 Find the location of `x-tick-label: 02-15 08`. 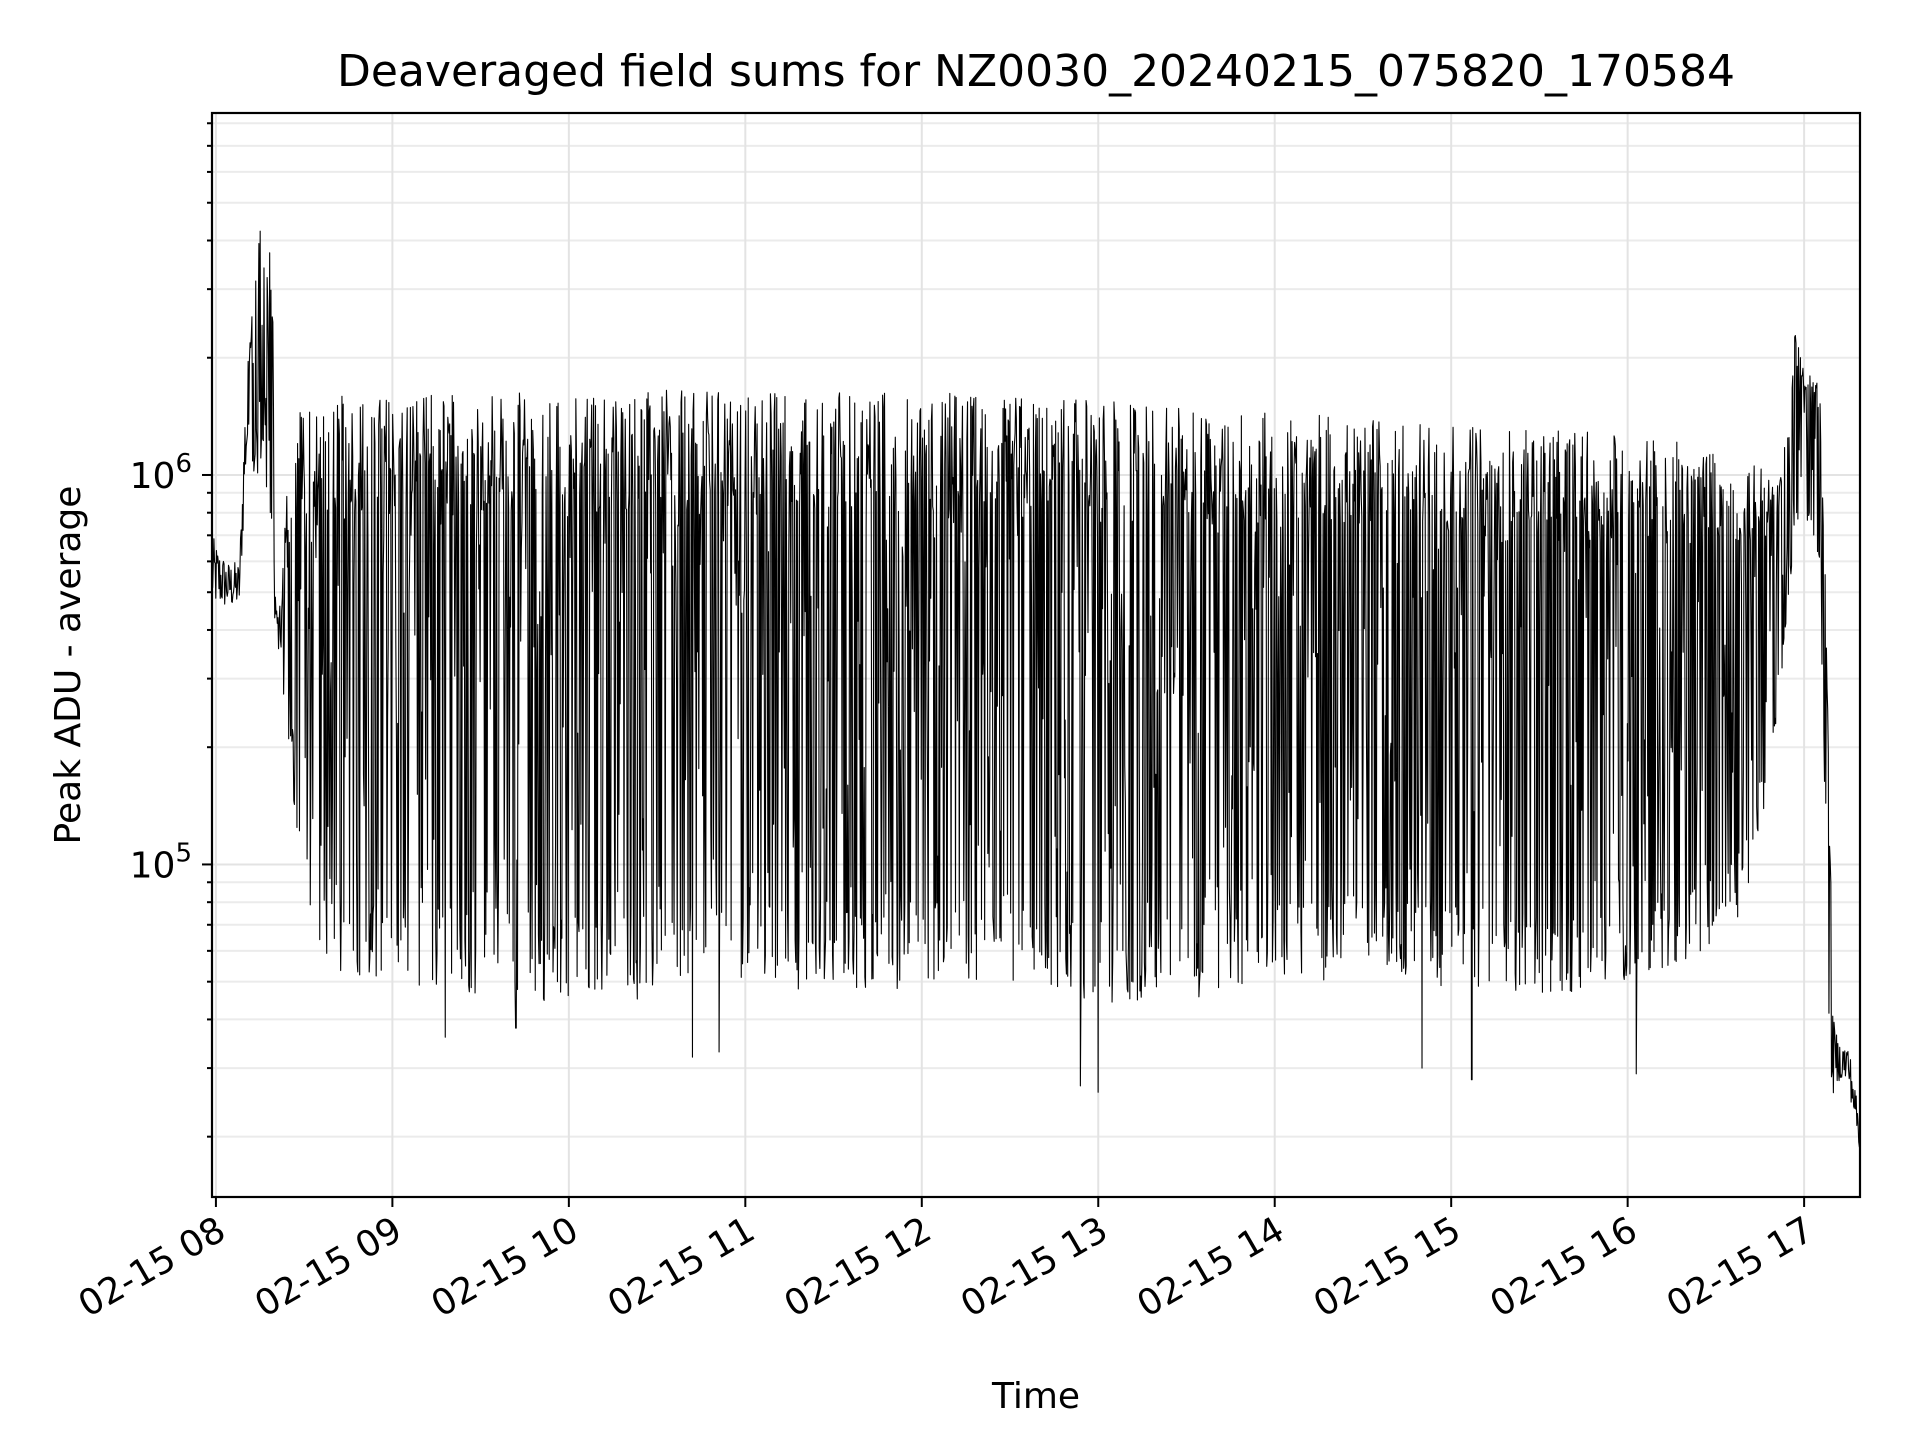

x-tick-label: 02-15 08 is located at coordinates (152, 1267).